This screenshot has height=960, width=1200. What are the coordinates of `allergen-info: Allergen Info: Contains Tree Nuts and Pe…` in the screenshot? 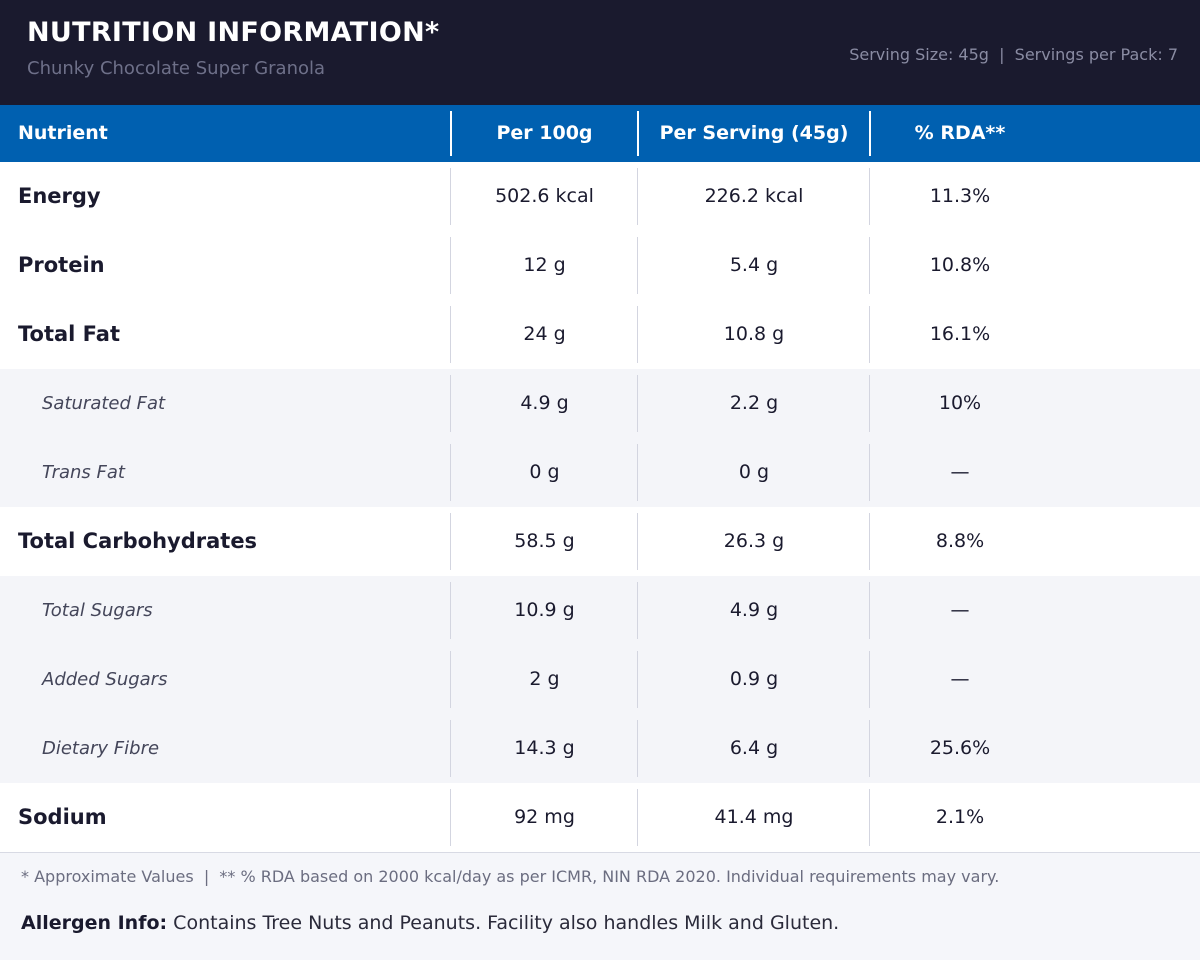 It's located at (430, 923).